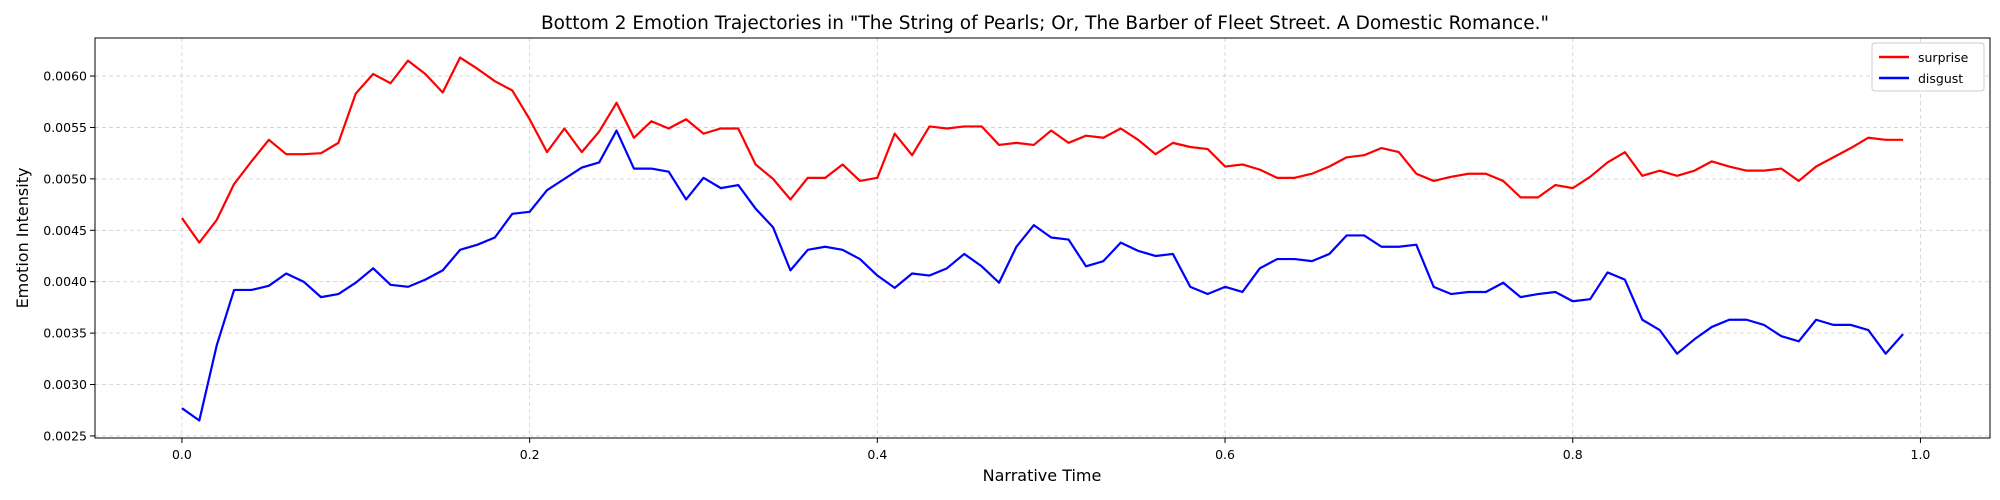 This screenshot has width=2000, height=500. I want to click on x-tick-label: 1.0, so click(1921, 454).